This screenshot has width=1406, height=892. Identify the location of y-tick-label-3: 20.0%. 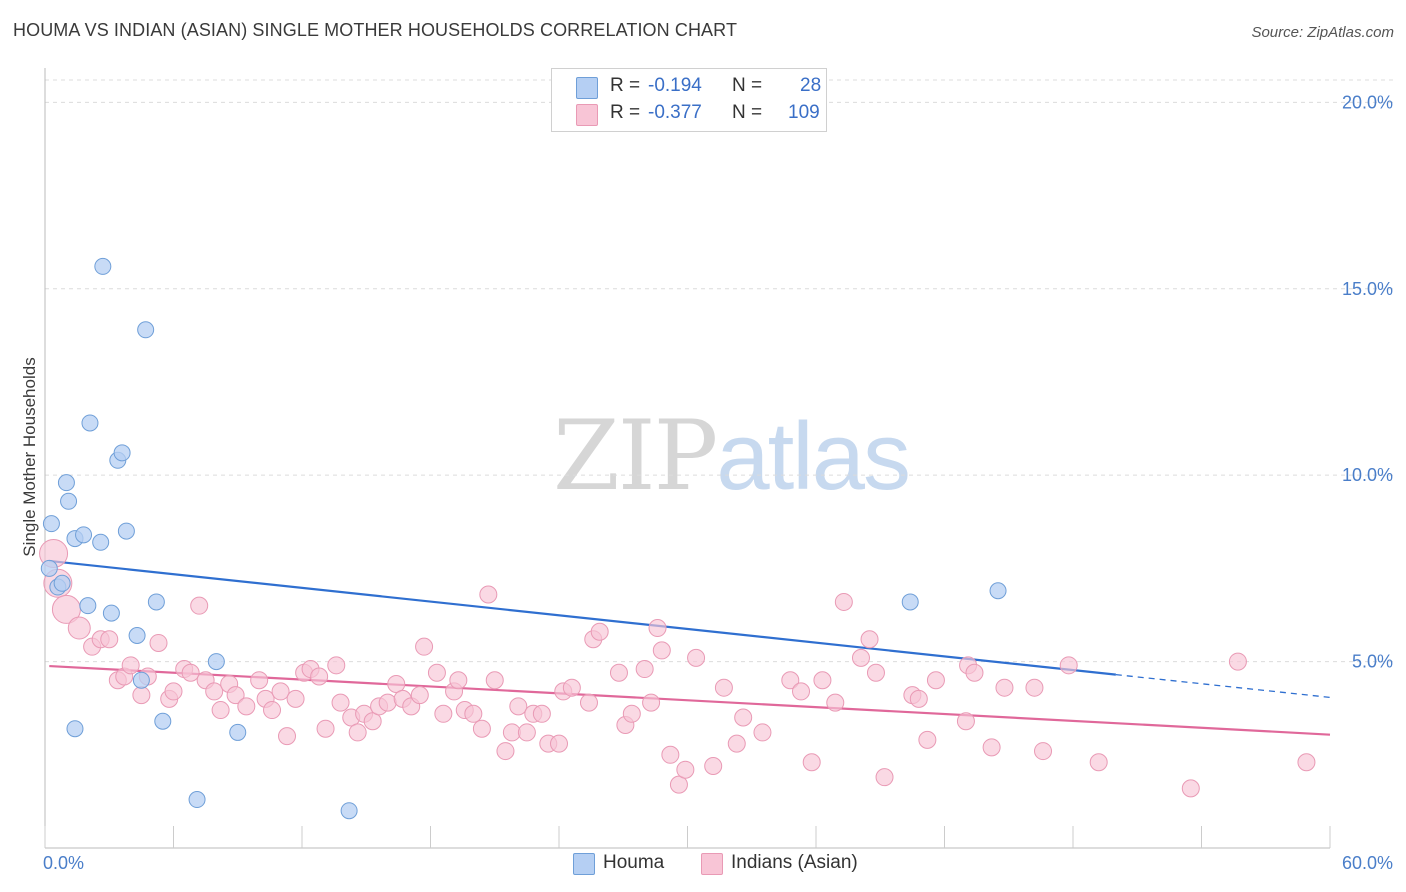
(1367, 102).